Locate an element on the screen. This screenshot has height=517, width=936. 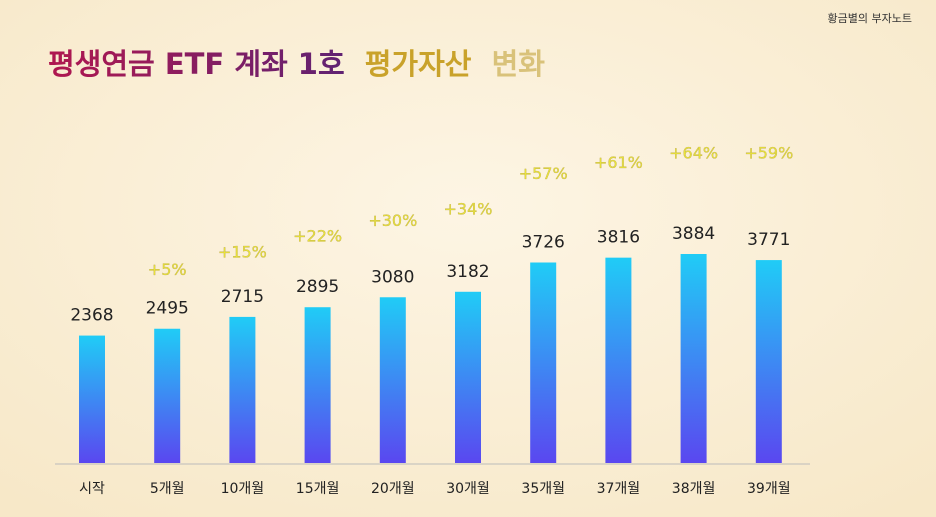
x-tick-label: 5개월 is located at coordinates (167, 489).